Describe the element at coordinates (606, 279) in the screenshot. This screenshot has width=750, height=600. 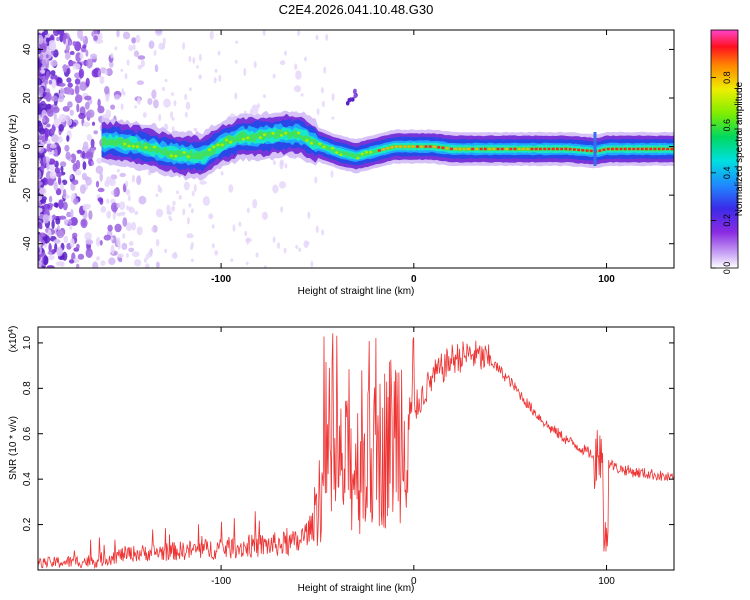
I see `spectrogram-x-tick-label: 100` at that location.